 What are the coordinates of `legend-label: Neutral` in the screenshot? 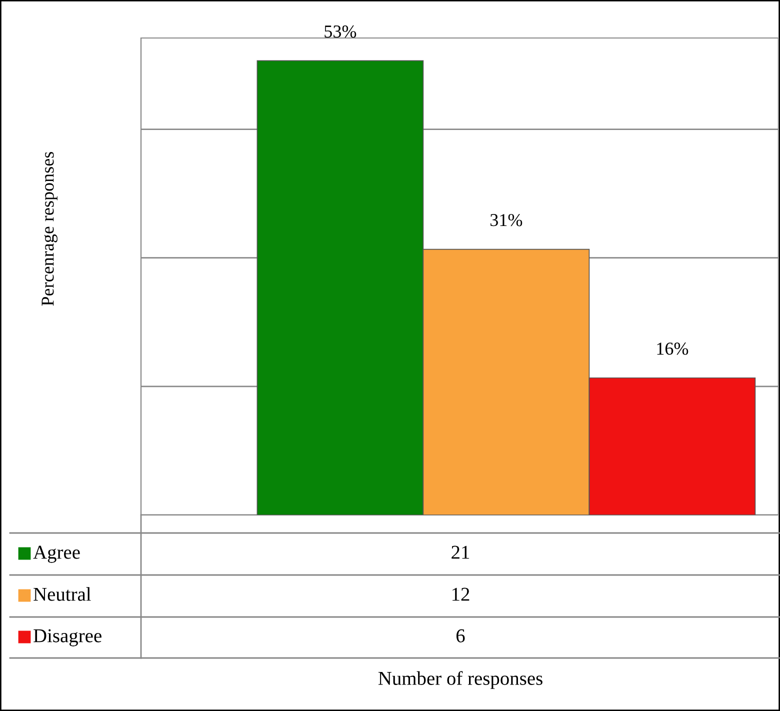 It's located at (62, 594).